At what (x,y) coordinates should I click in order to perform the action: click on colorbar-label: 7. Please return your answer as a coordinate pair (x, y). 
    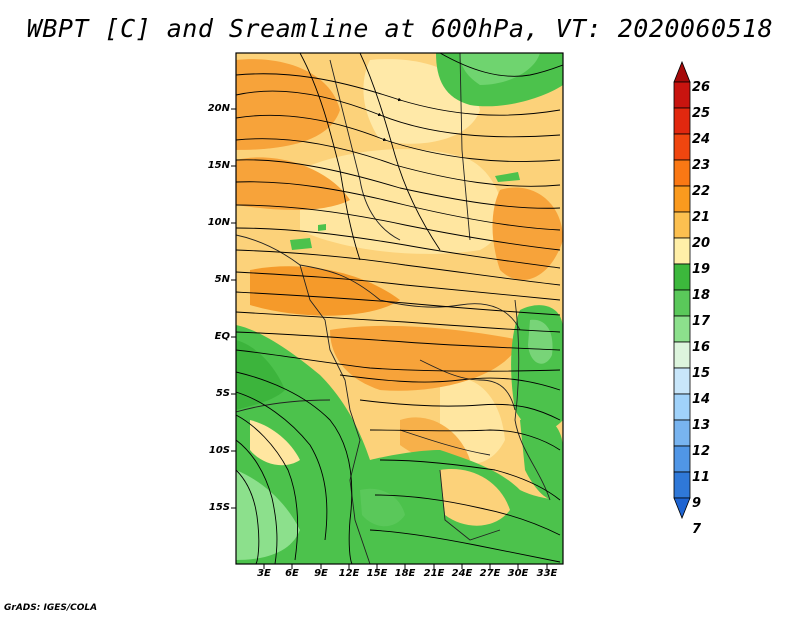
    Looking at the image, I should click on (697, 529).